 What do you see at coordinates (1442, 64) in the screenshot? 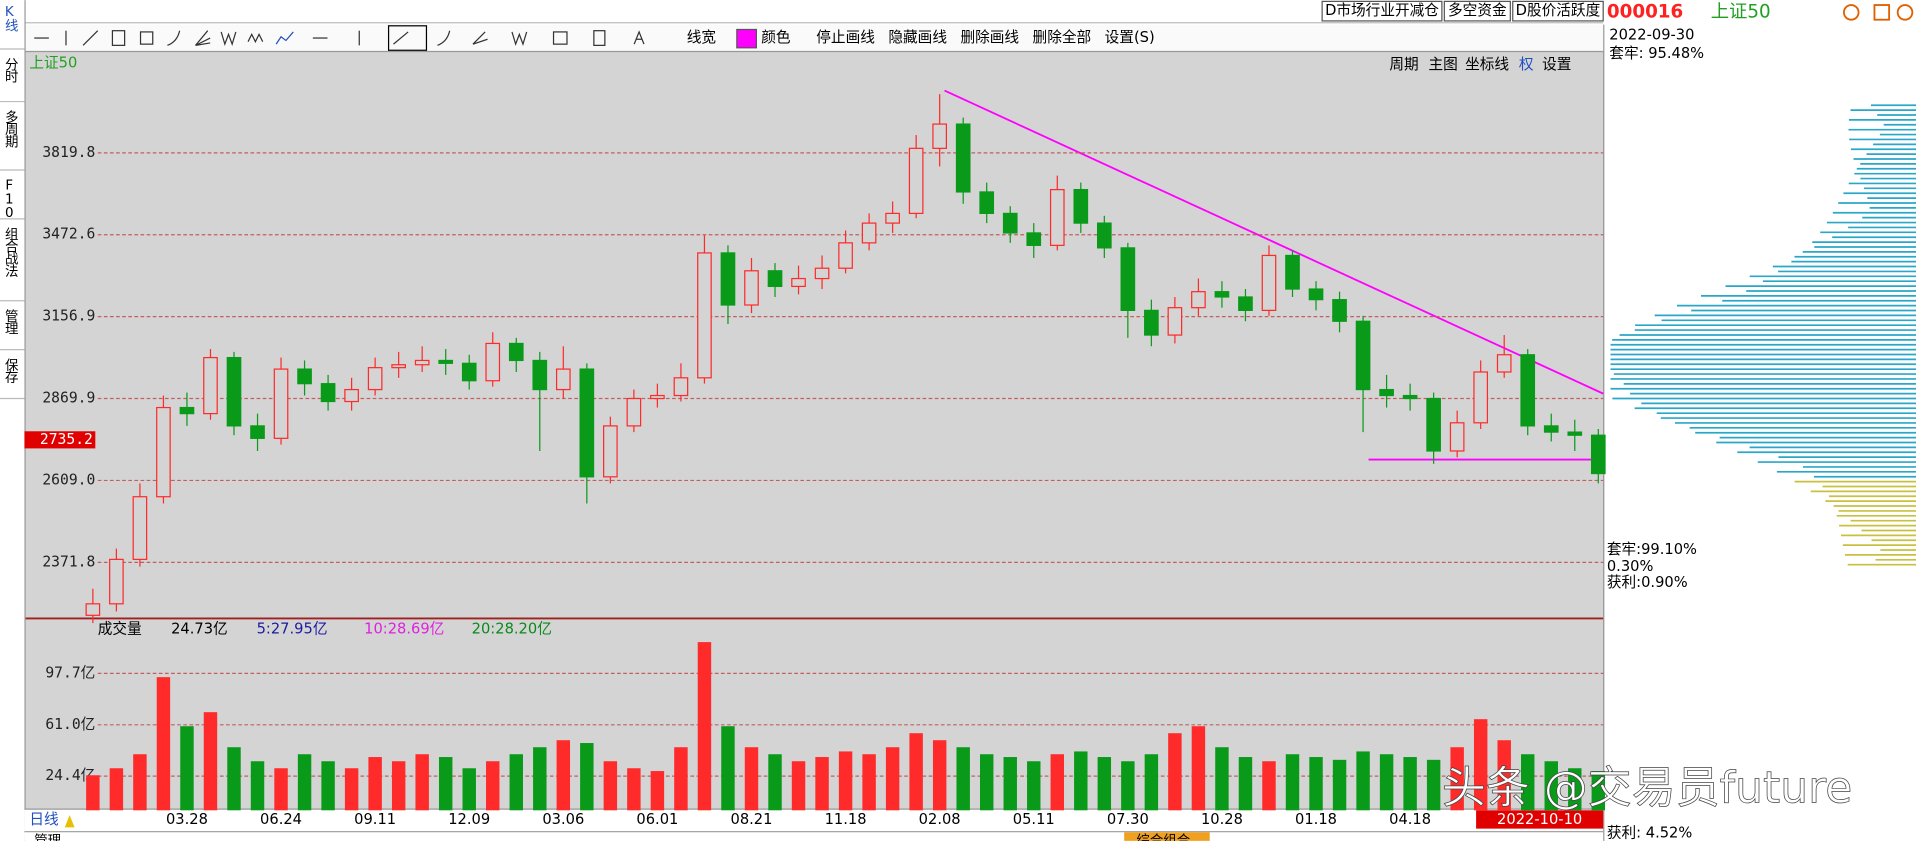
I see `chart-menu: 主图` at bounding box center [1442, 64].